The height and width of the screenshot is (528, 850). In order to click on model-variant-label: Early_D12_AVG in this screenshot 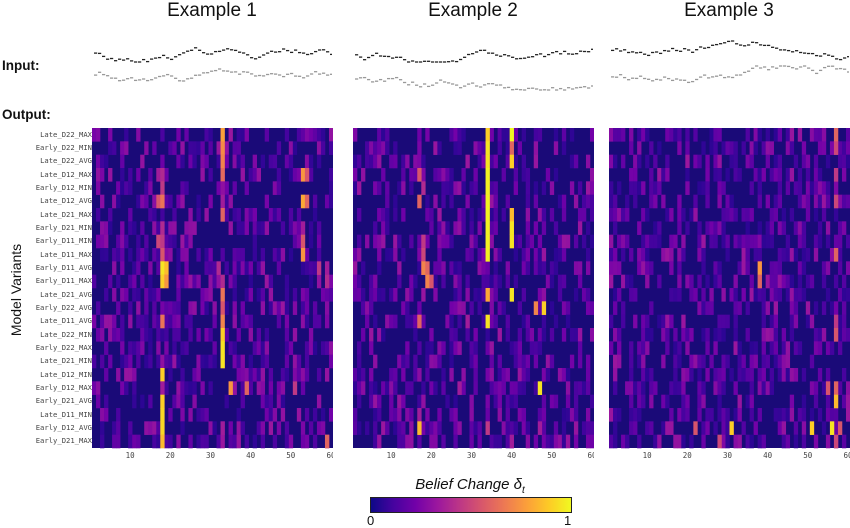, I will do `click(63, 427)`.